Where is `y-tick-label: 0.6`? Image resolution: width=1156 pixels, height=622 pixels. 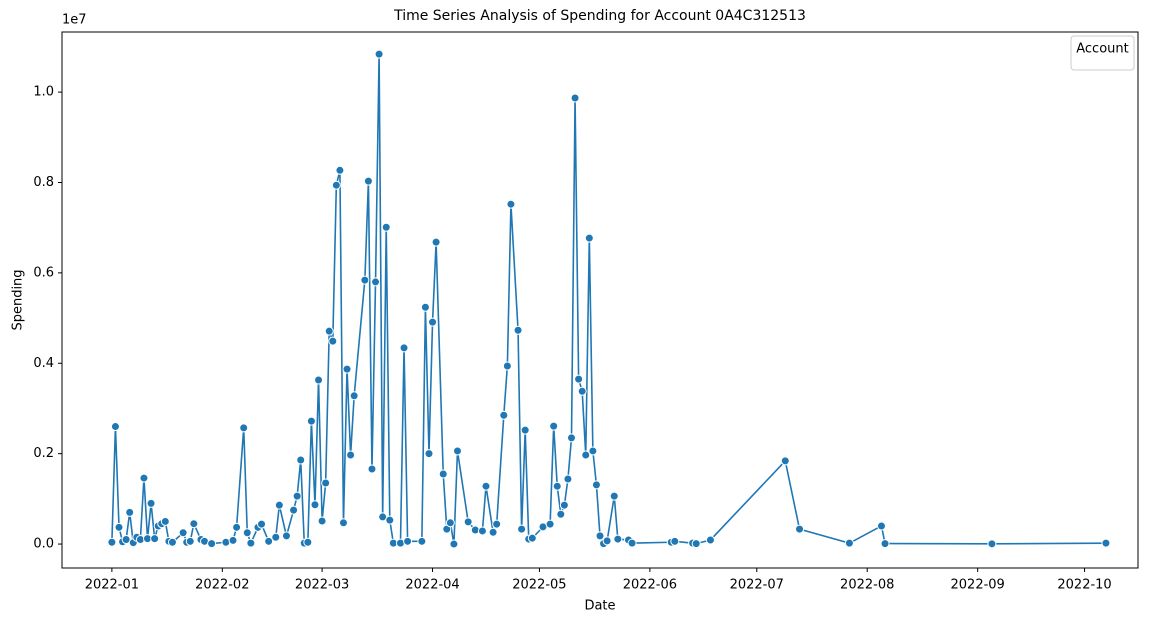
y-tick-label: 0.6 is located at coordinates (43, 272).